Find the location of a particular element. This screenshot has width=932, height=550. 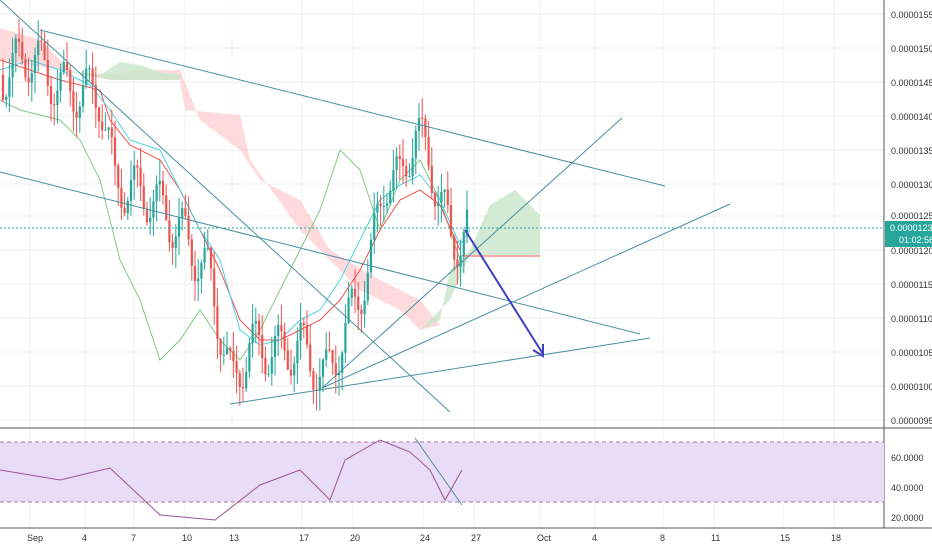

candle-countdown: 01:02:56 is located at coordinates (915, 240).